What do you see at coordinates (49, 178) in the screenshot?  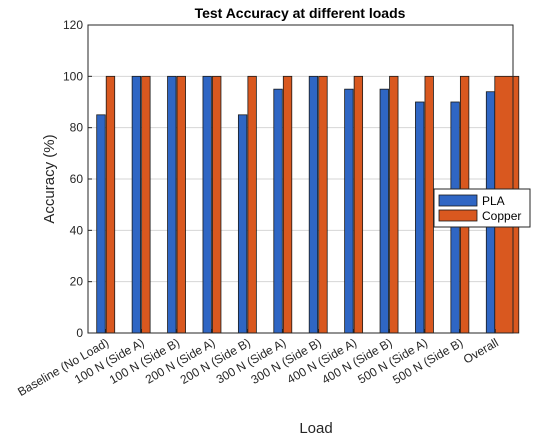 I see `y-axis-label: Accuracy (%)` at bounding box center [49, 178].